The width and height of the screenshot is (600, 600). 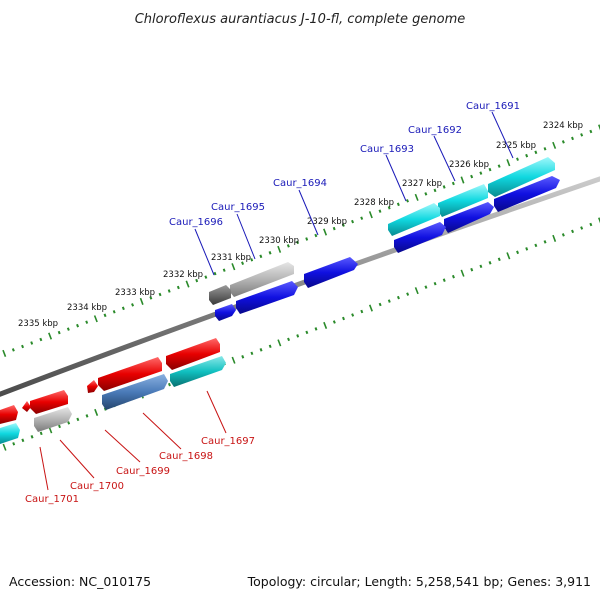 I want to click on gene-caur-1693-b, so click(x=420, y=237).